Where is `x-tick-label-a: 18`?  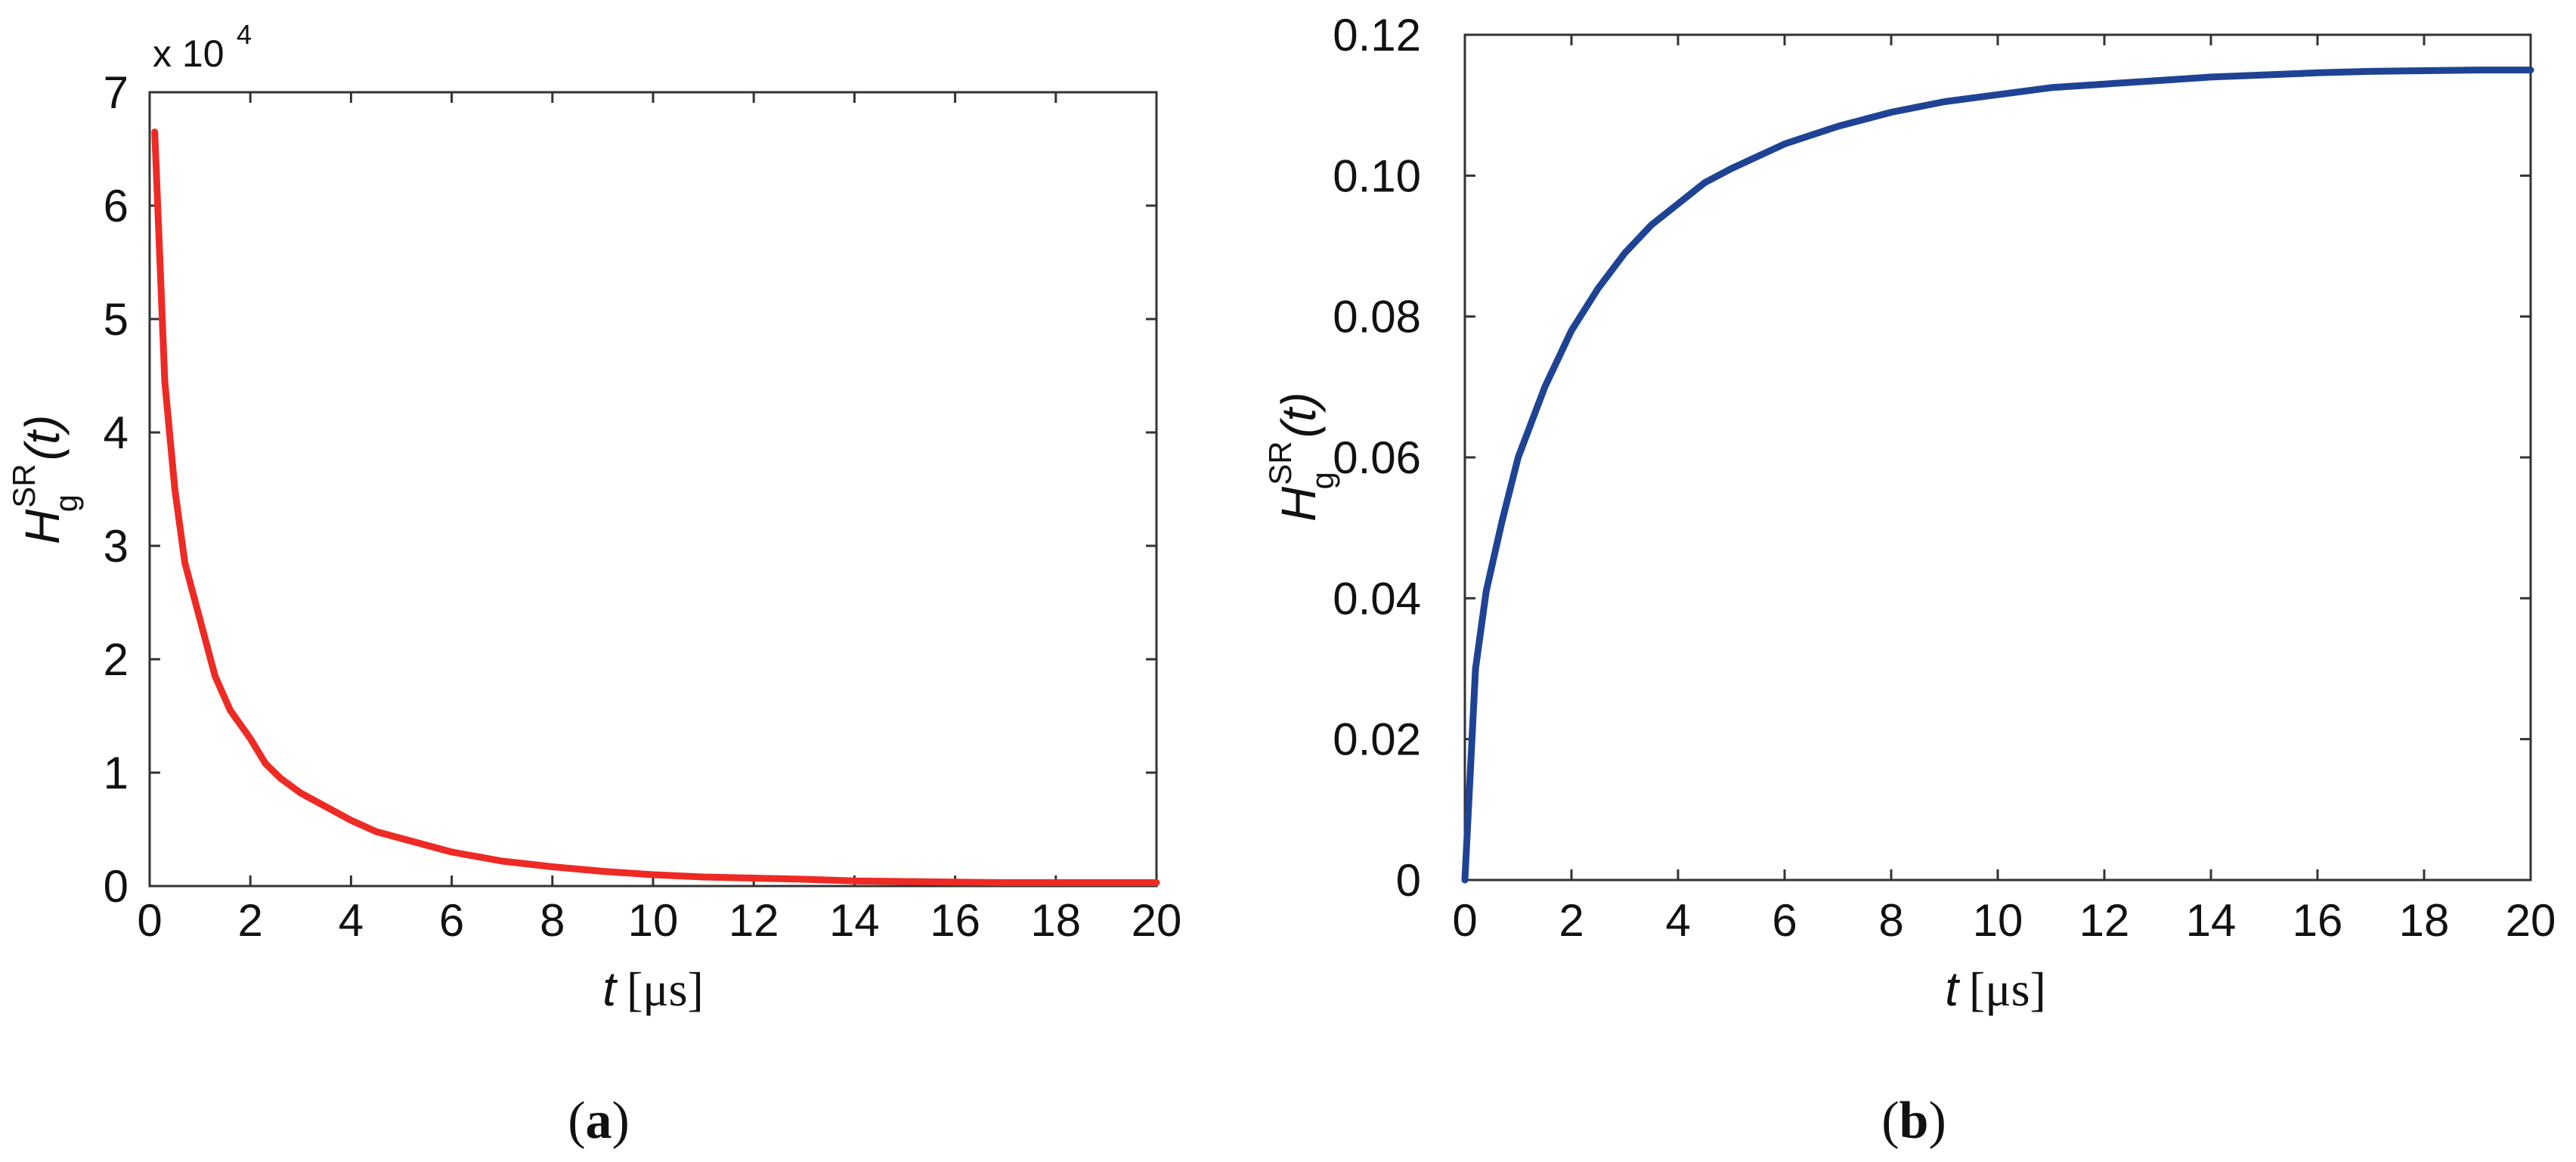 x-tick-label-a: 18 is located at coordinates (1055, 920).